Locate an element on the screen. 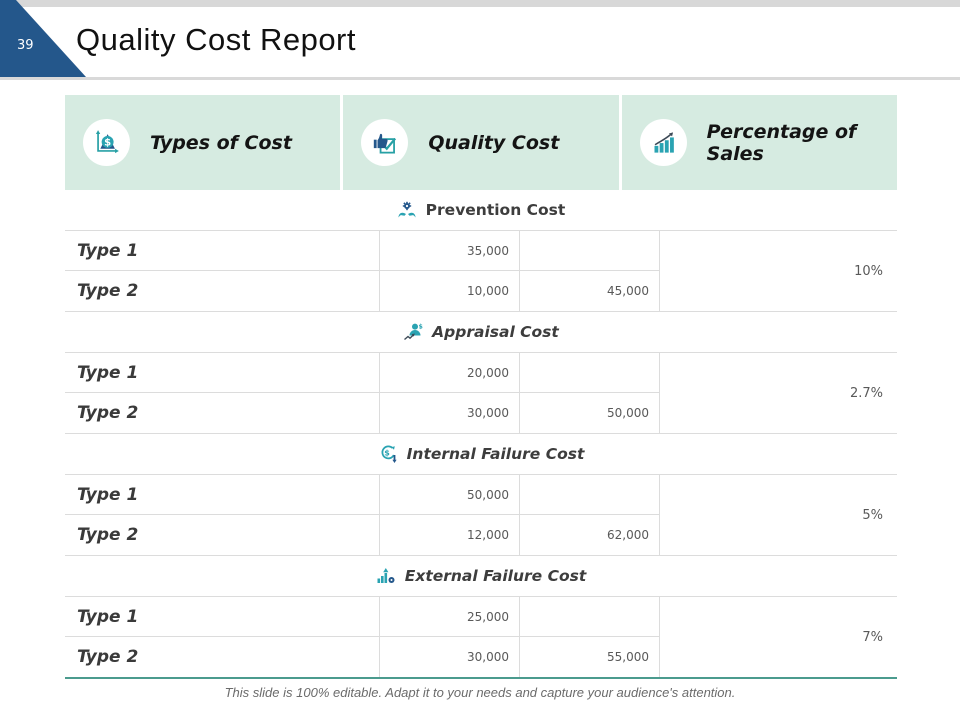 Image resolution: width=960 pixels, height=720 pixels. section-percentage: 10% is located at coordinates (868, 271).